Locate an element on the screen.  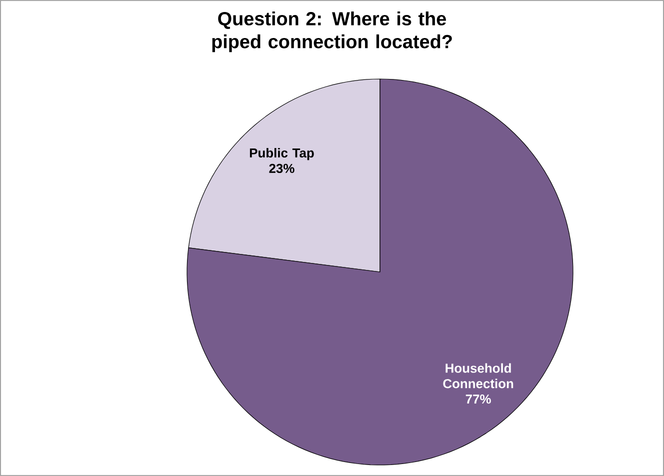
data-label: 77% is located at coordinates (478, 399).